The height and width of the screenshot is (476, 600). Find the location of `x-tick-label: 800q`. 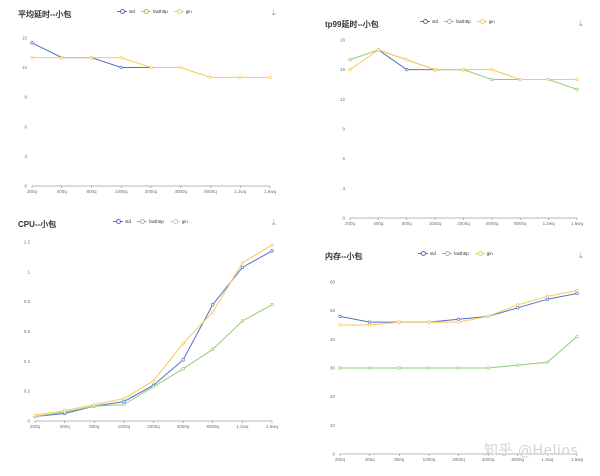

x-tick-label: 800q is located at coordinates (399, 459).